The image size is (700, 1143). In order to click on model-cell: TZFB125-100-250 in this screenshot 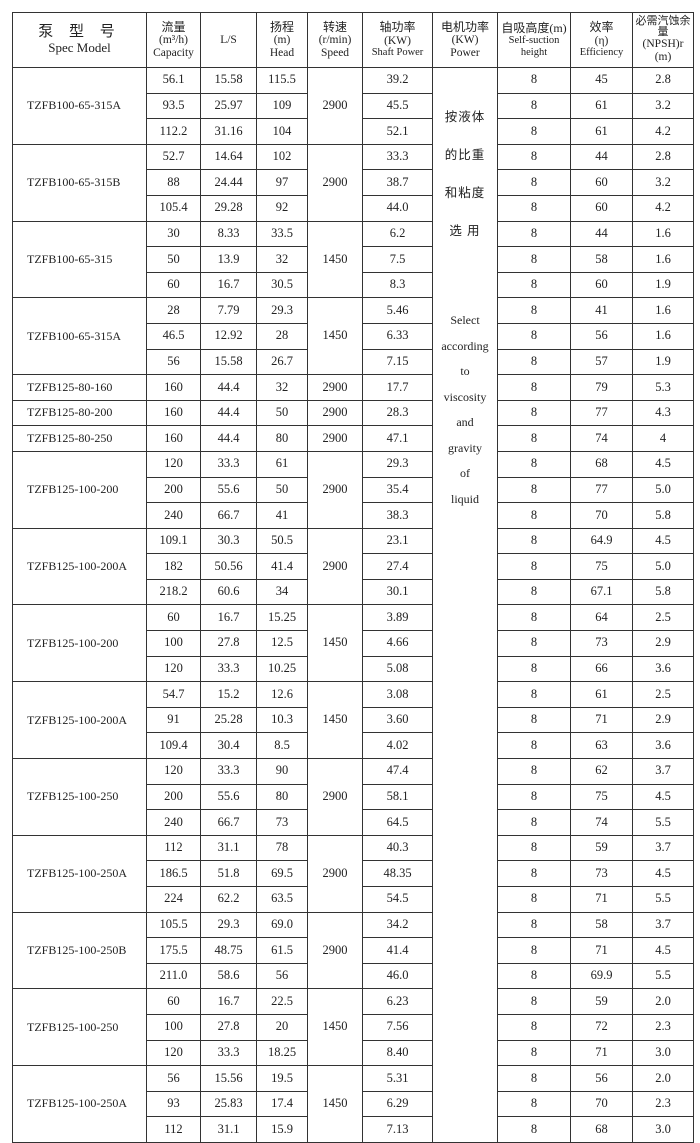, I will do `click(79, 1027)`.